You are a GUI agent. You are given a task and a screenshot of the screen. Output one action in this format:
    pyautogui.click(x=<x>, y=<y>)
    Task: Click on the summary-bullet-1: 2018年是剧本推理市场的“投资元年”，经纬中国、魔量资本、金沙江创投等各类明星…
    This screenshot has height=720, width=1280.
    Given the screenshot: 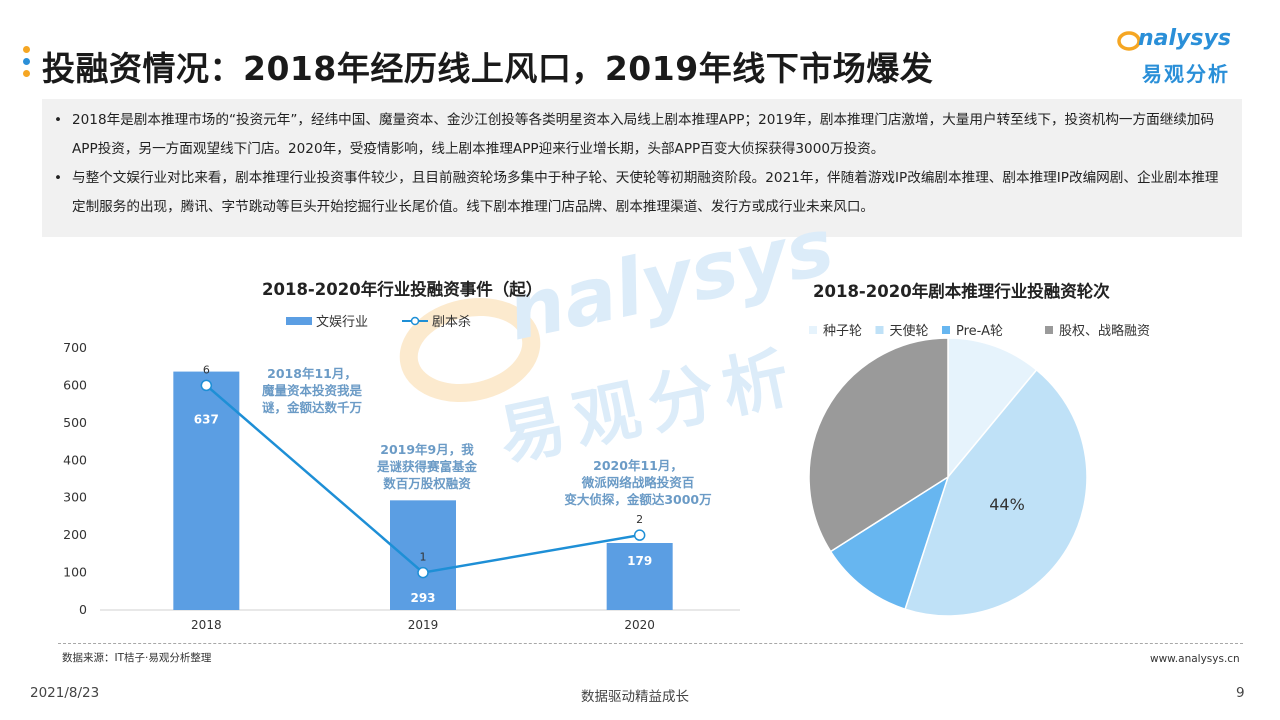 What is the action you would take?
    pyautogui.click(x=641, y=135)
    